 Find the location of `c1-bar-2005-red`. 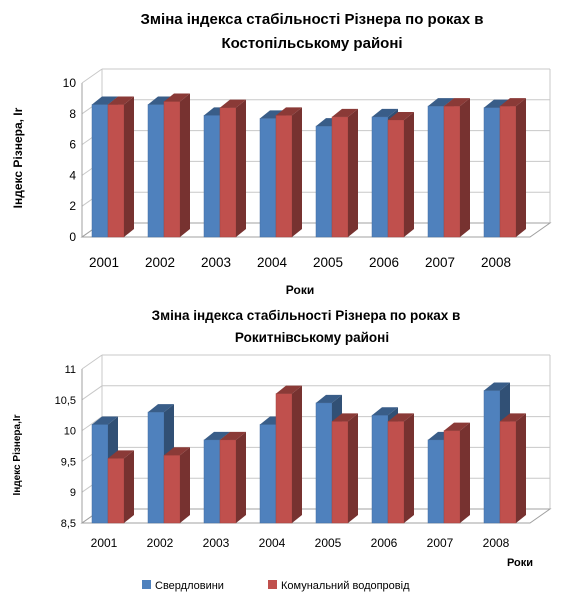

c1-bar-2005-red is located at coordinates (340, 177).